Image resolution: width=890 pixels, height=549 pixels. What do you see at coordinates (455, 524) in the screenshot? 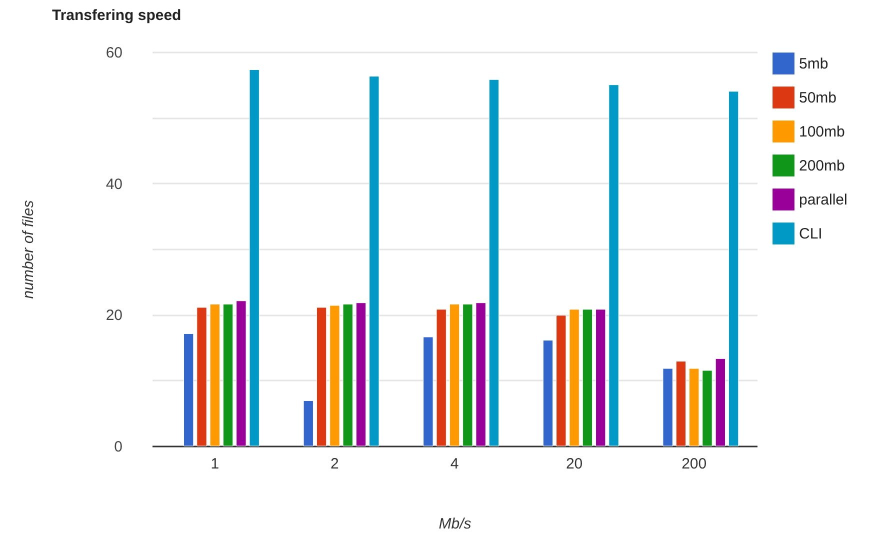
I see `x-axis-title: Mb/s` at bounding box center [455, 524].